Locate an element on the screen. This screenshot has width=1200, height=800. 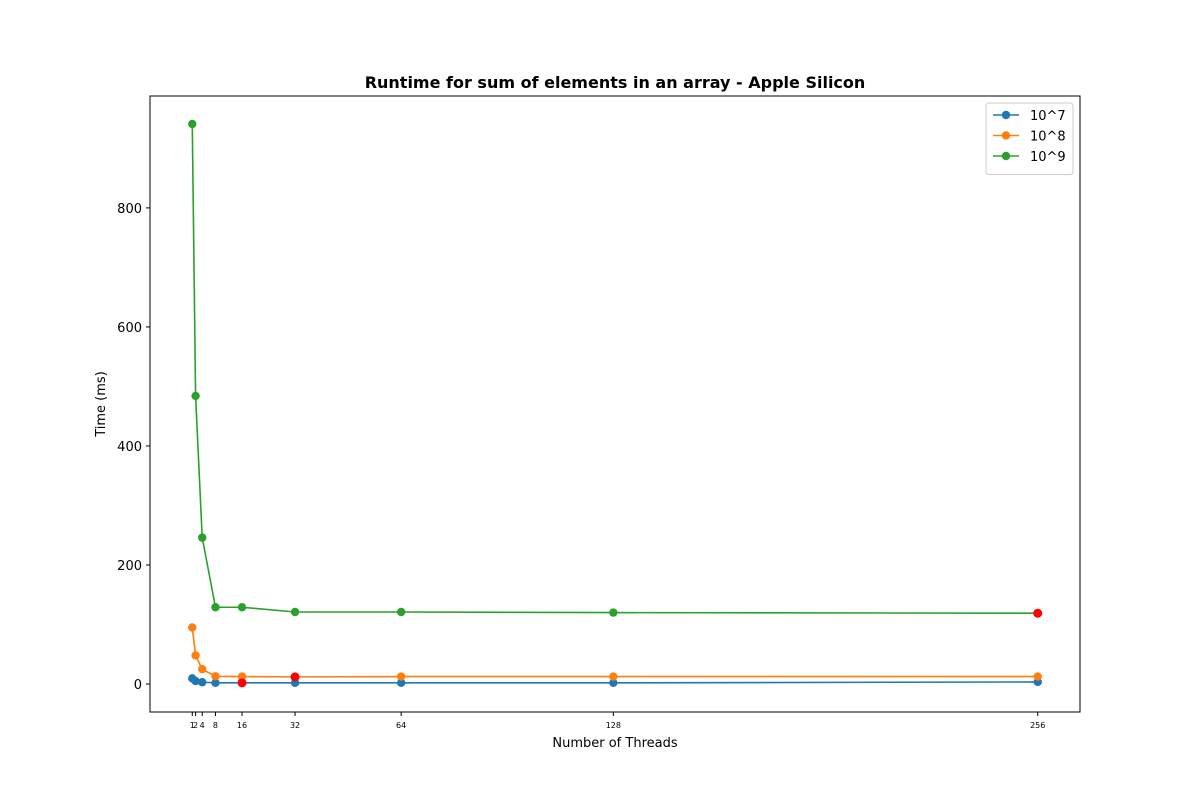
x-tick-label: 32 is located at coordinates (295, 725).